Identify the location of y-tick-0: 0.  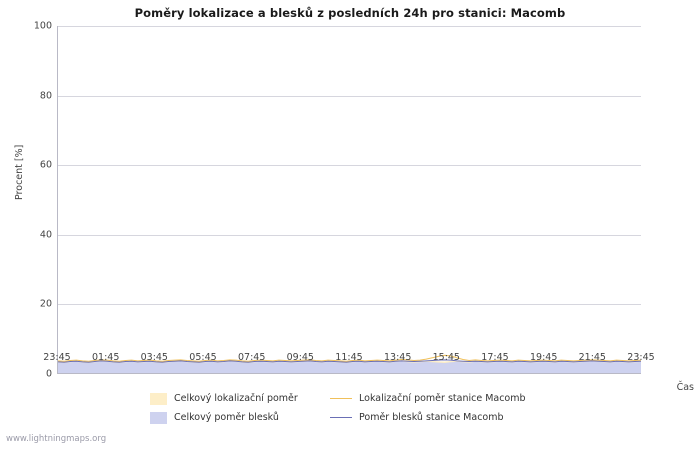
(48, 374).